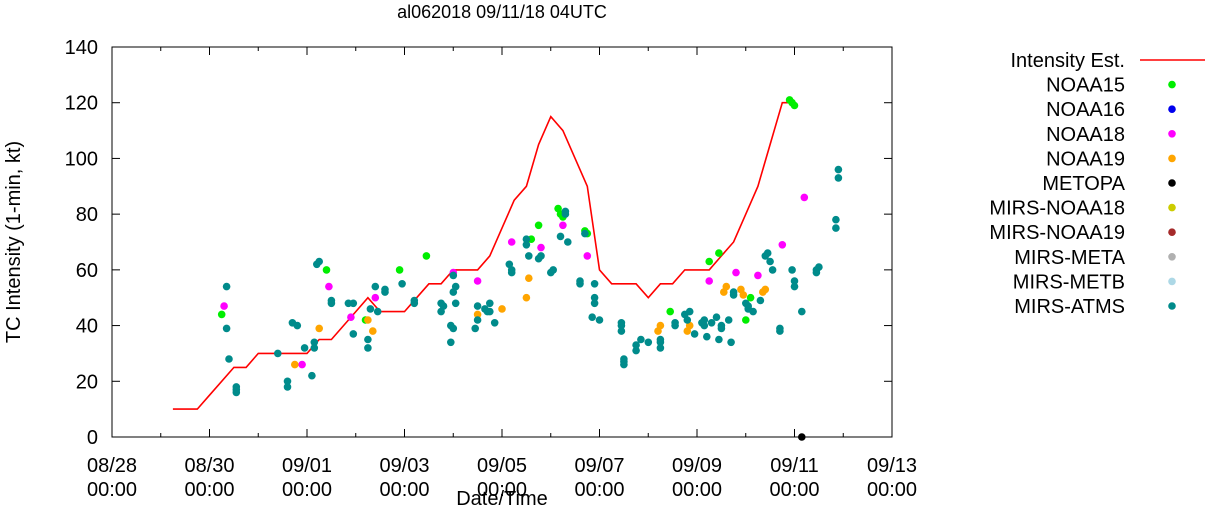 This screenshot has height=509, width=1211. What do you see at coordinates (892, 466) in the screenshot?
I see `x-tick-label-date: 09/13` at bounding box center [892, 466].